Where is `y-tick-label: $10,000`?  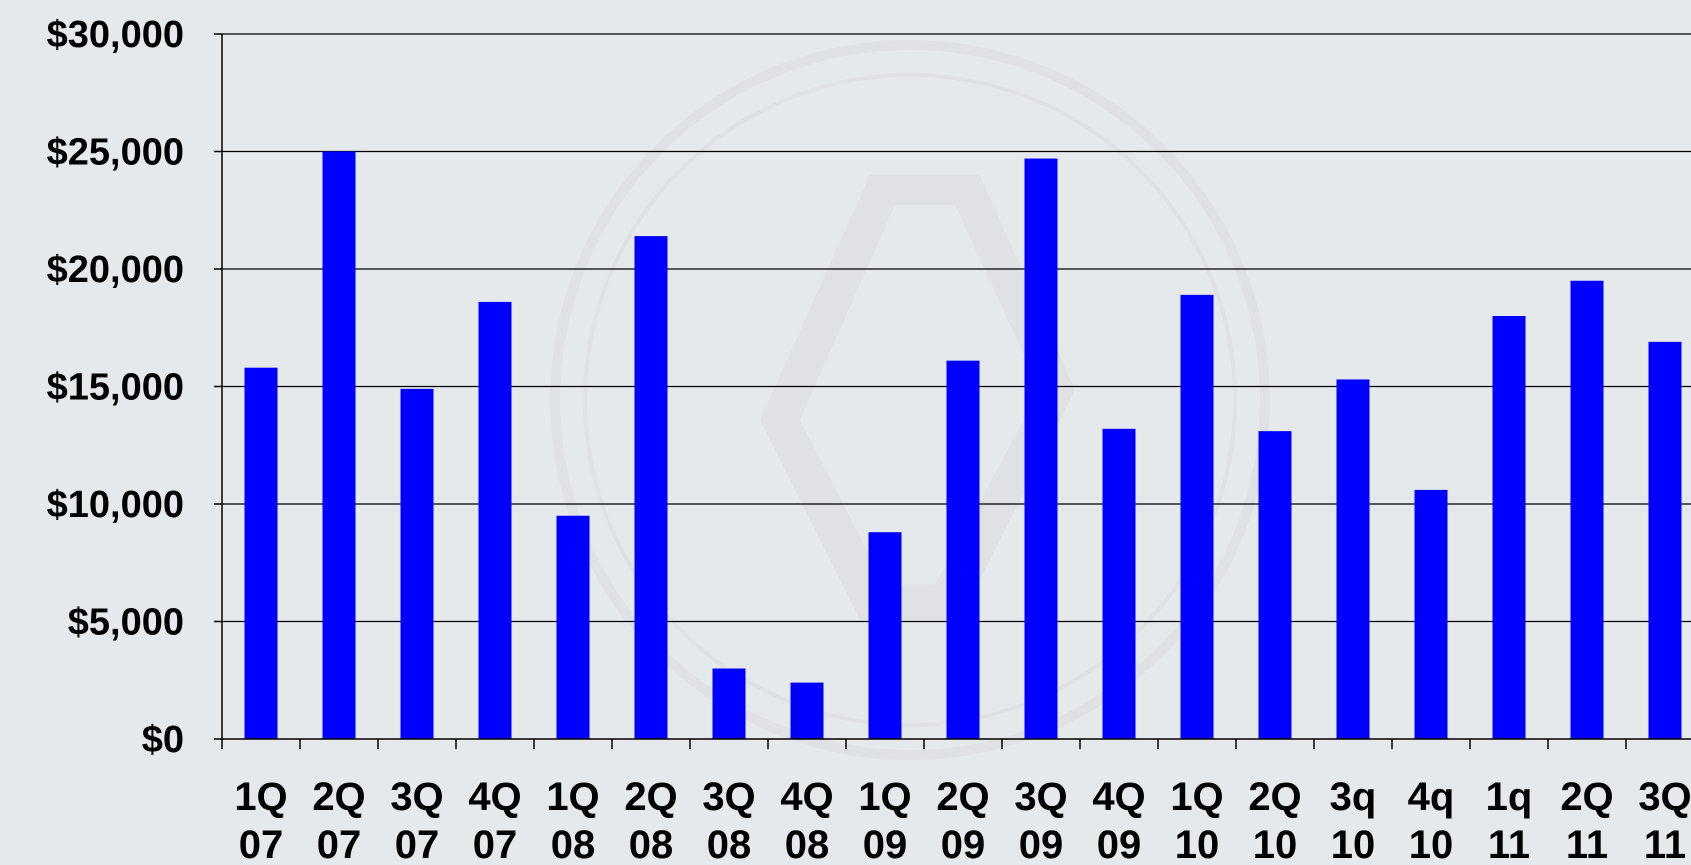
y-tick-label: $10,000 is located at coordinates (115, 505).